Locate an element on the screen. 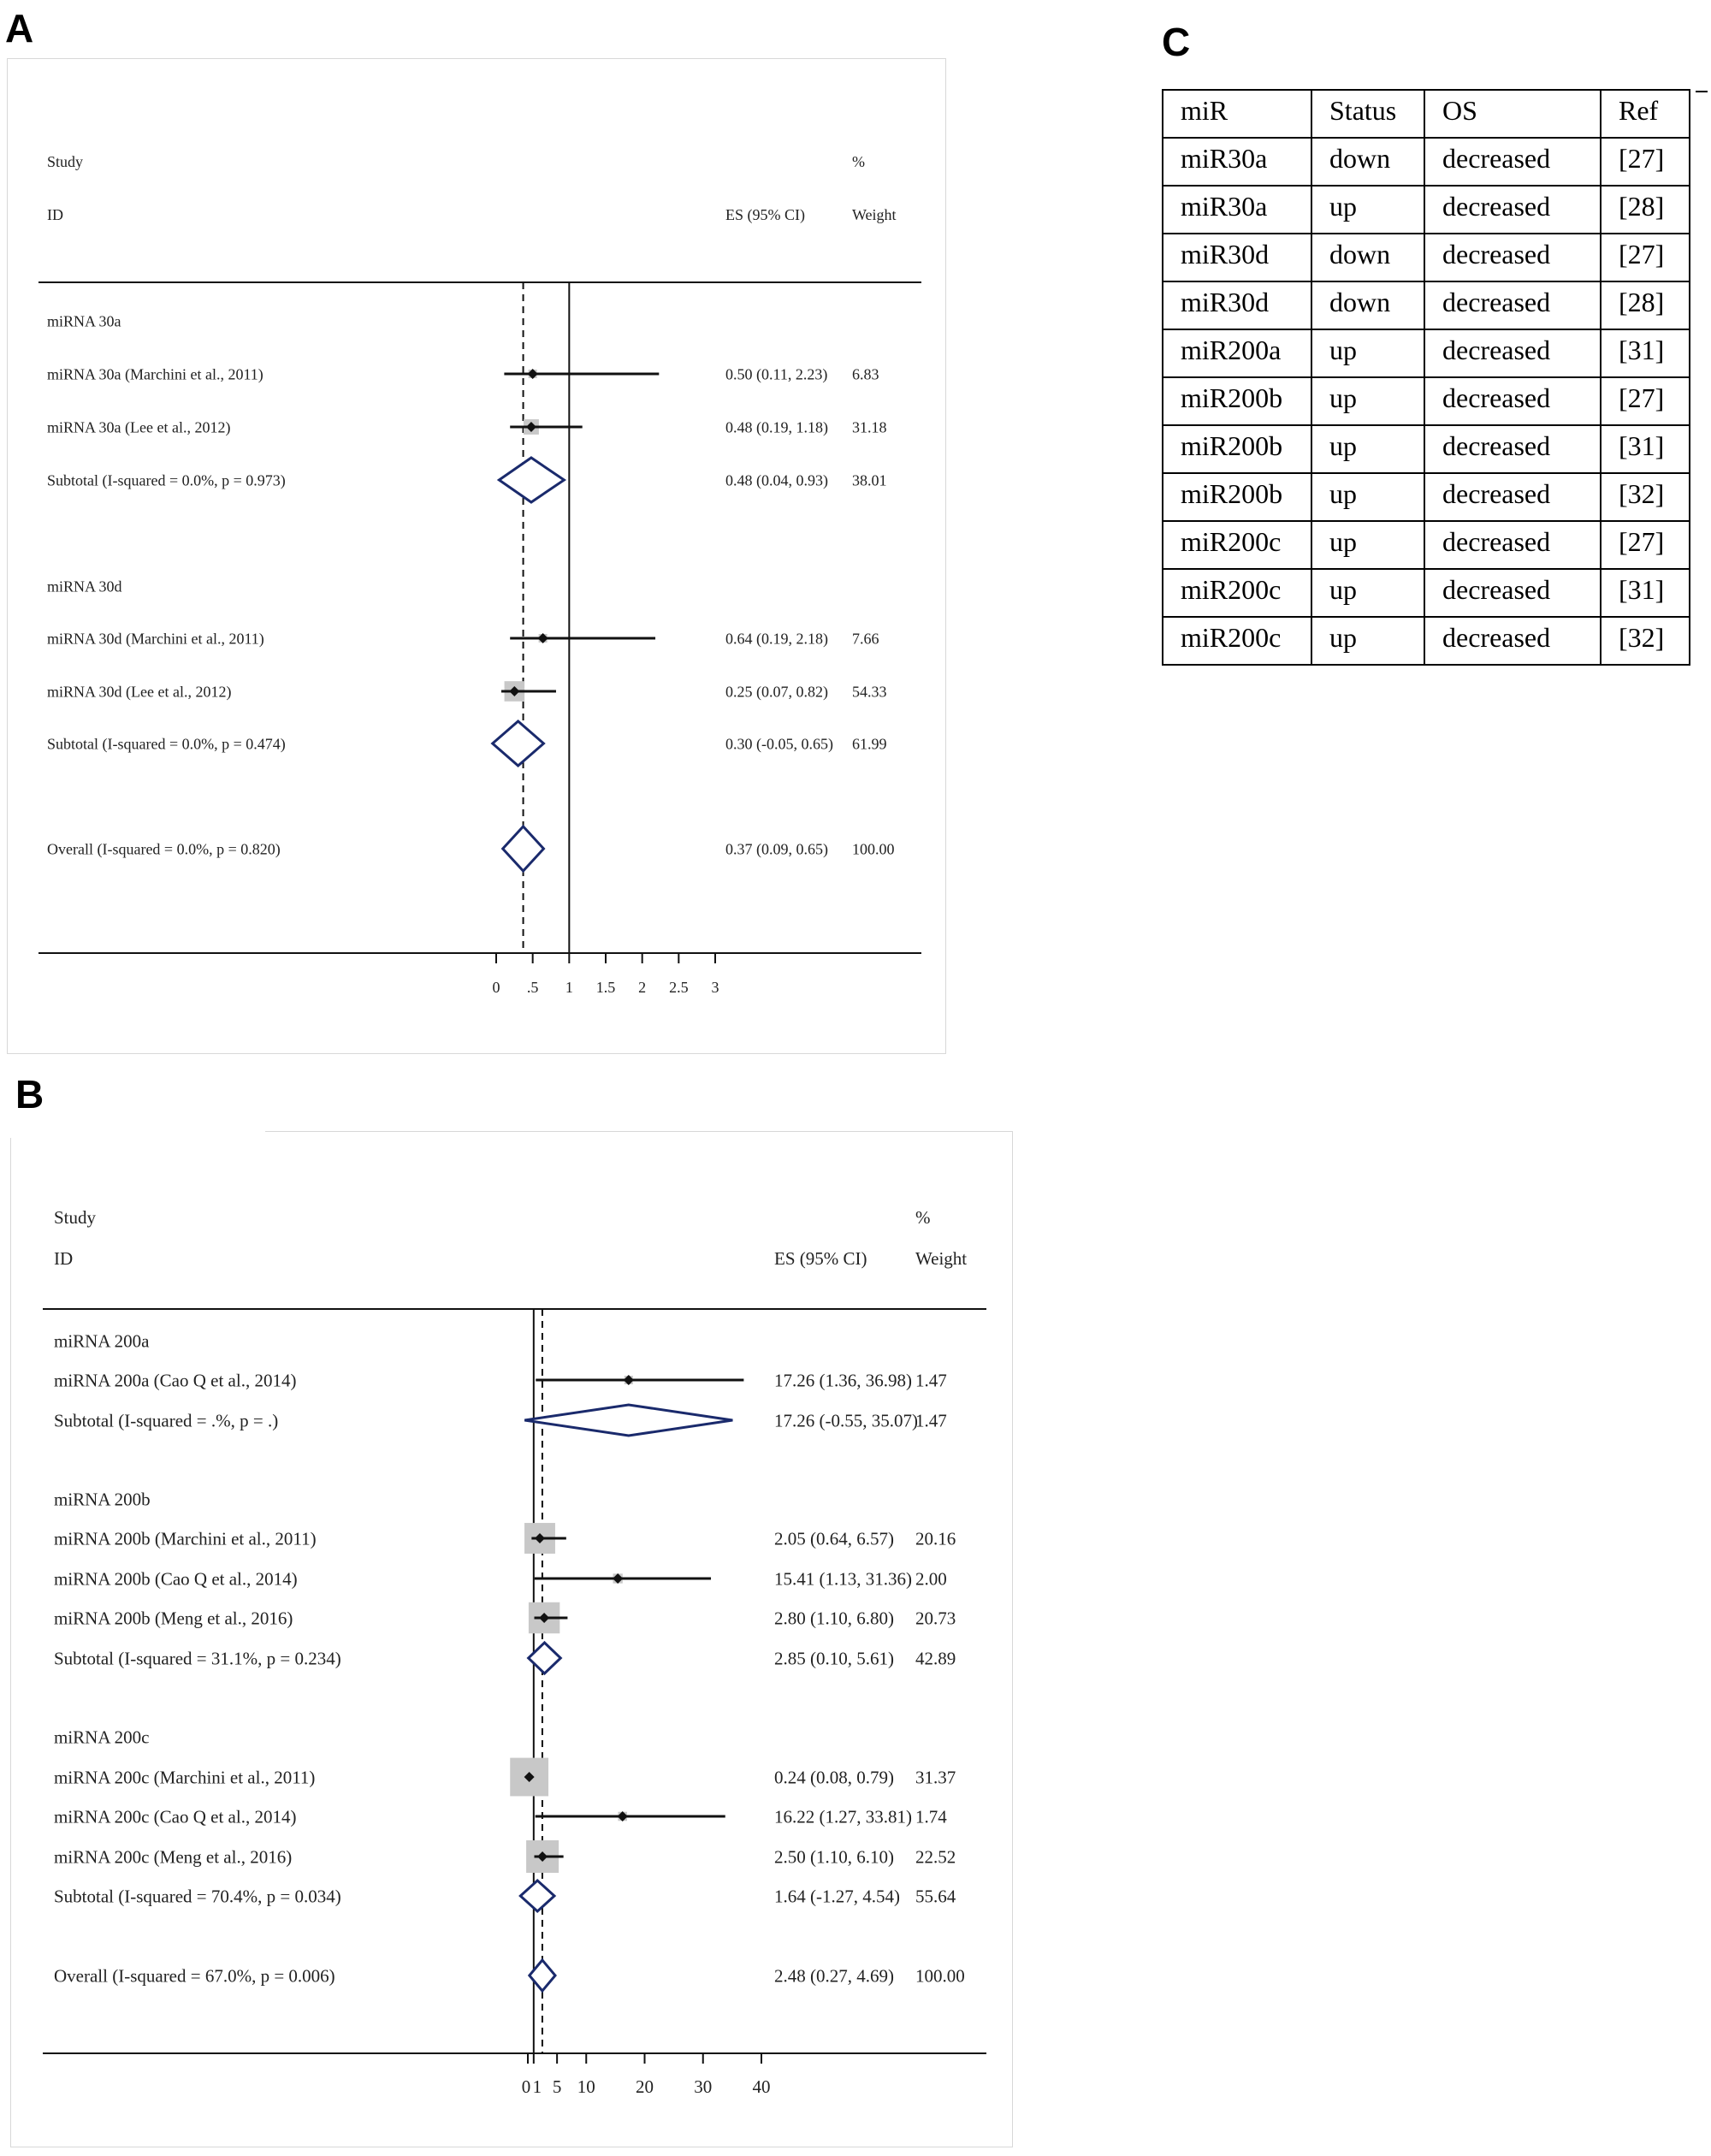 This screenshot has height=2156, width=1711. row-weight: 55.64 is located at coordinates (935, 1896).